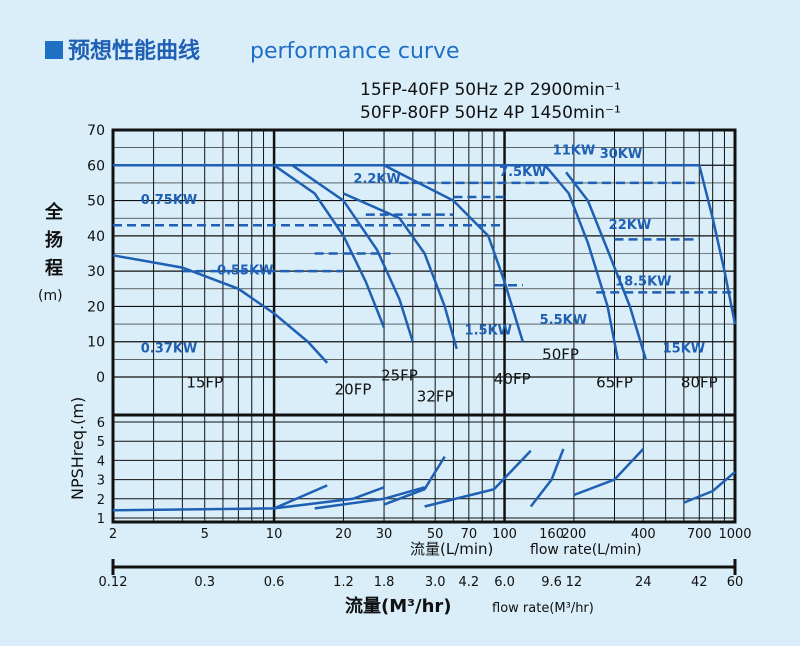 This screenshot has height=646, width=800. What do you see at coordinates (643, 534) in the screenshot?
I see `x-top-tick-10: 400` at bounding box center [643, 534].